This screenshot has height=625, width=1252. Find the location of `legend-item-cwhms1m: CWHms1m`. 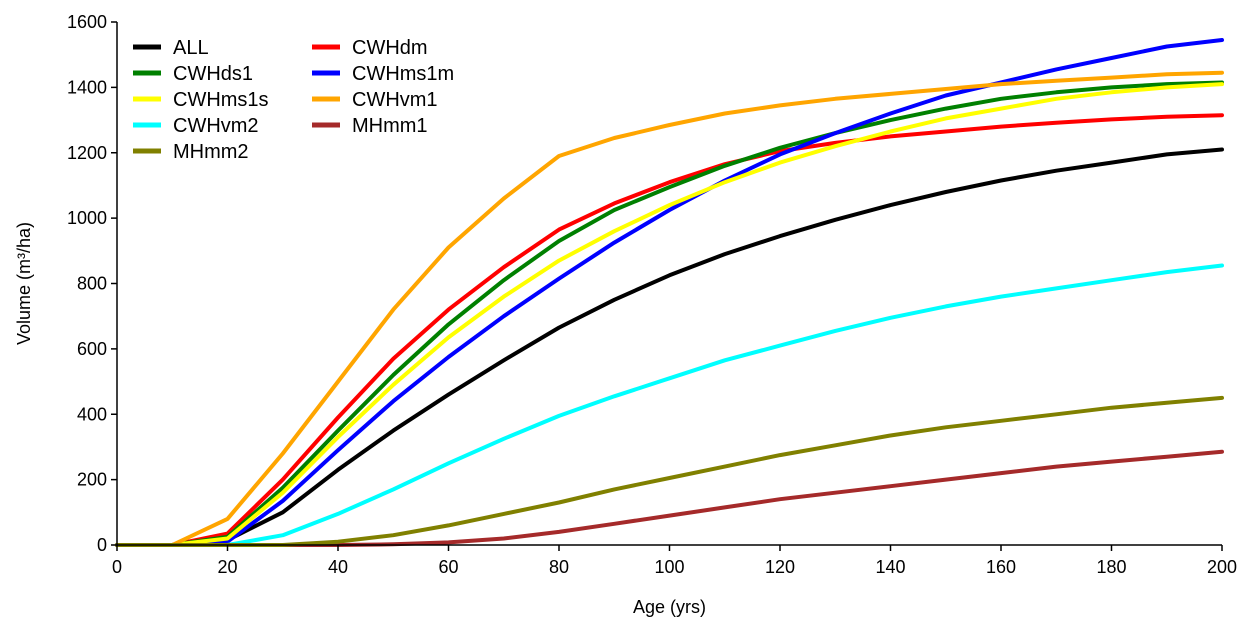

legend-item-cwhms1m: CWHms1m is located at coordinates (383, 74).